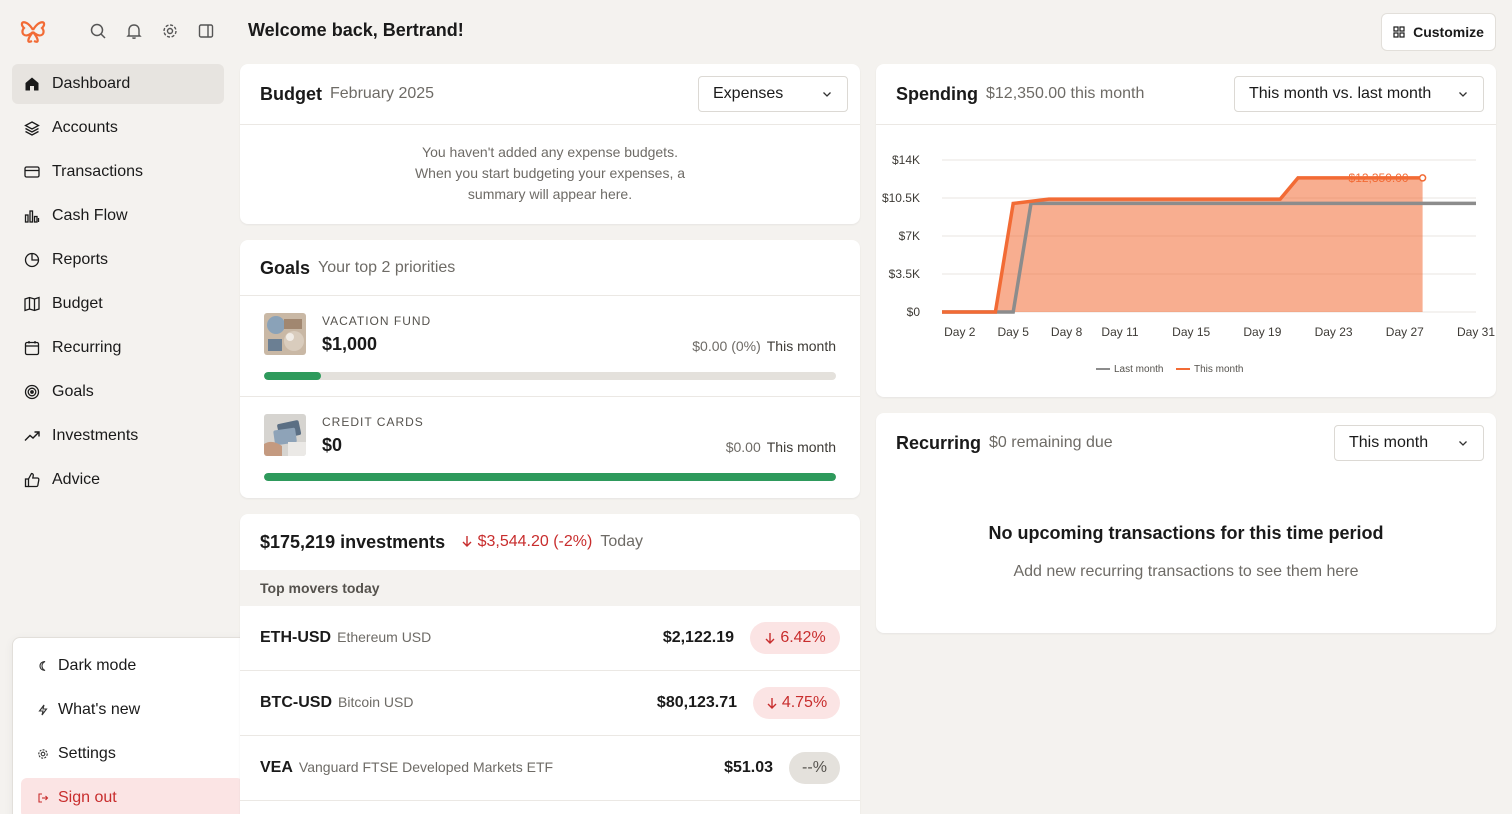 Image resolution: width=1512 pixels, height=814 pixels. I want to click on investments-period: Today, so click(622, 541).